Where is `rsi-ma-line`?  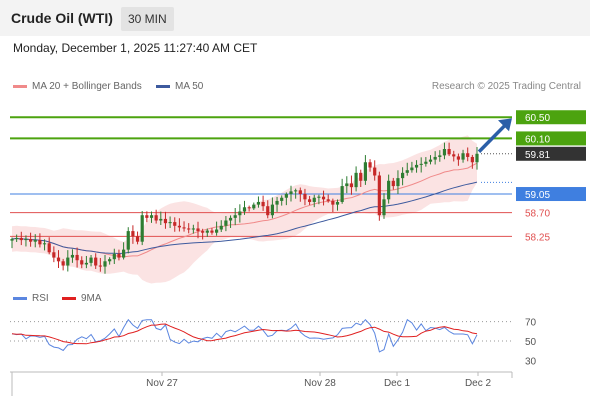
rsi-ma-line is located at coordinates (244, 334).